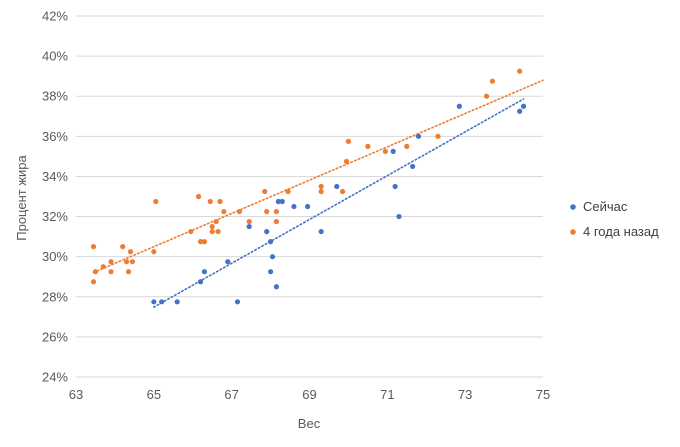 Image resolution: width=680 pixels, height=447 pixels. I want to click on x-tick-label: 75, so click(543, 394).